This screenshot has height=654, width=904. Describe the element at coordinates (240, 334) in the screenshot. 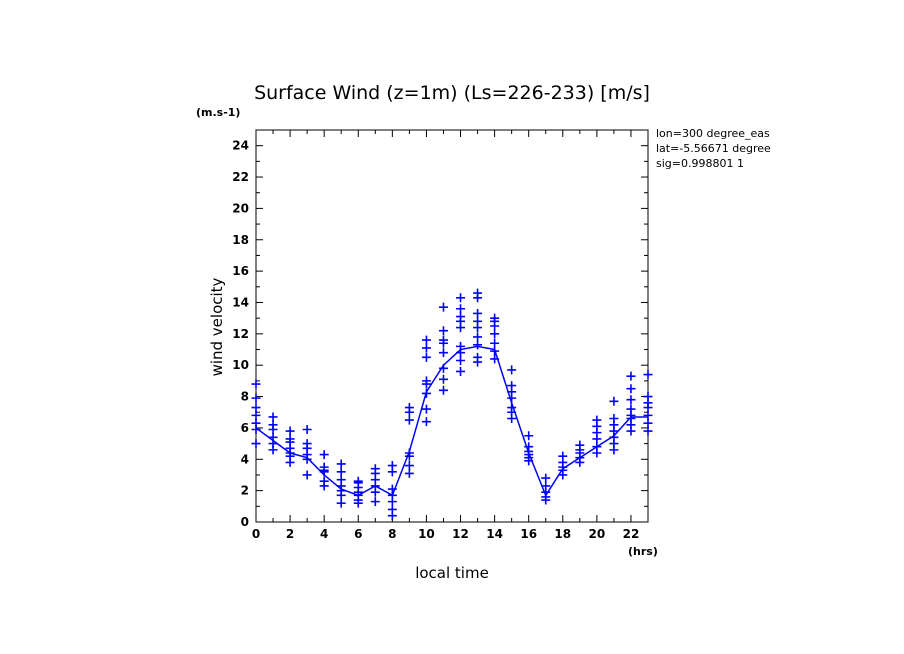

I see `y-tick-label: 12` at that location.